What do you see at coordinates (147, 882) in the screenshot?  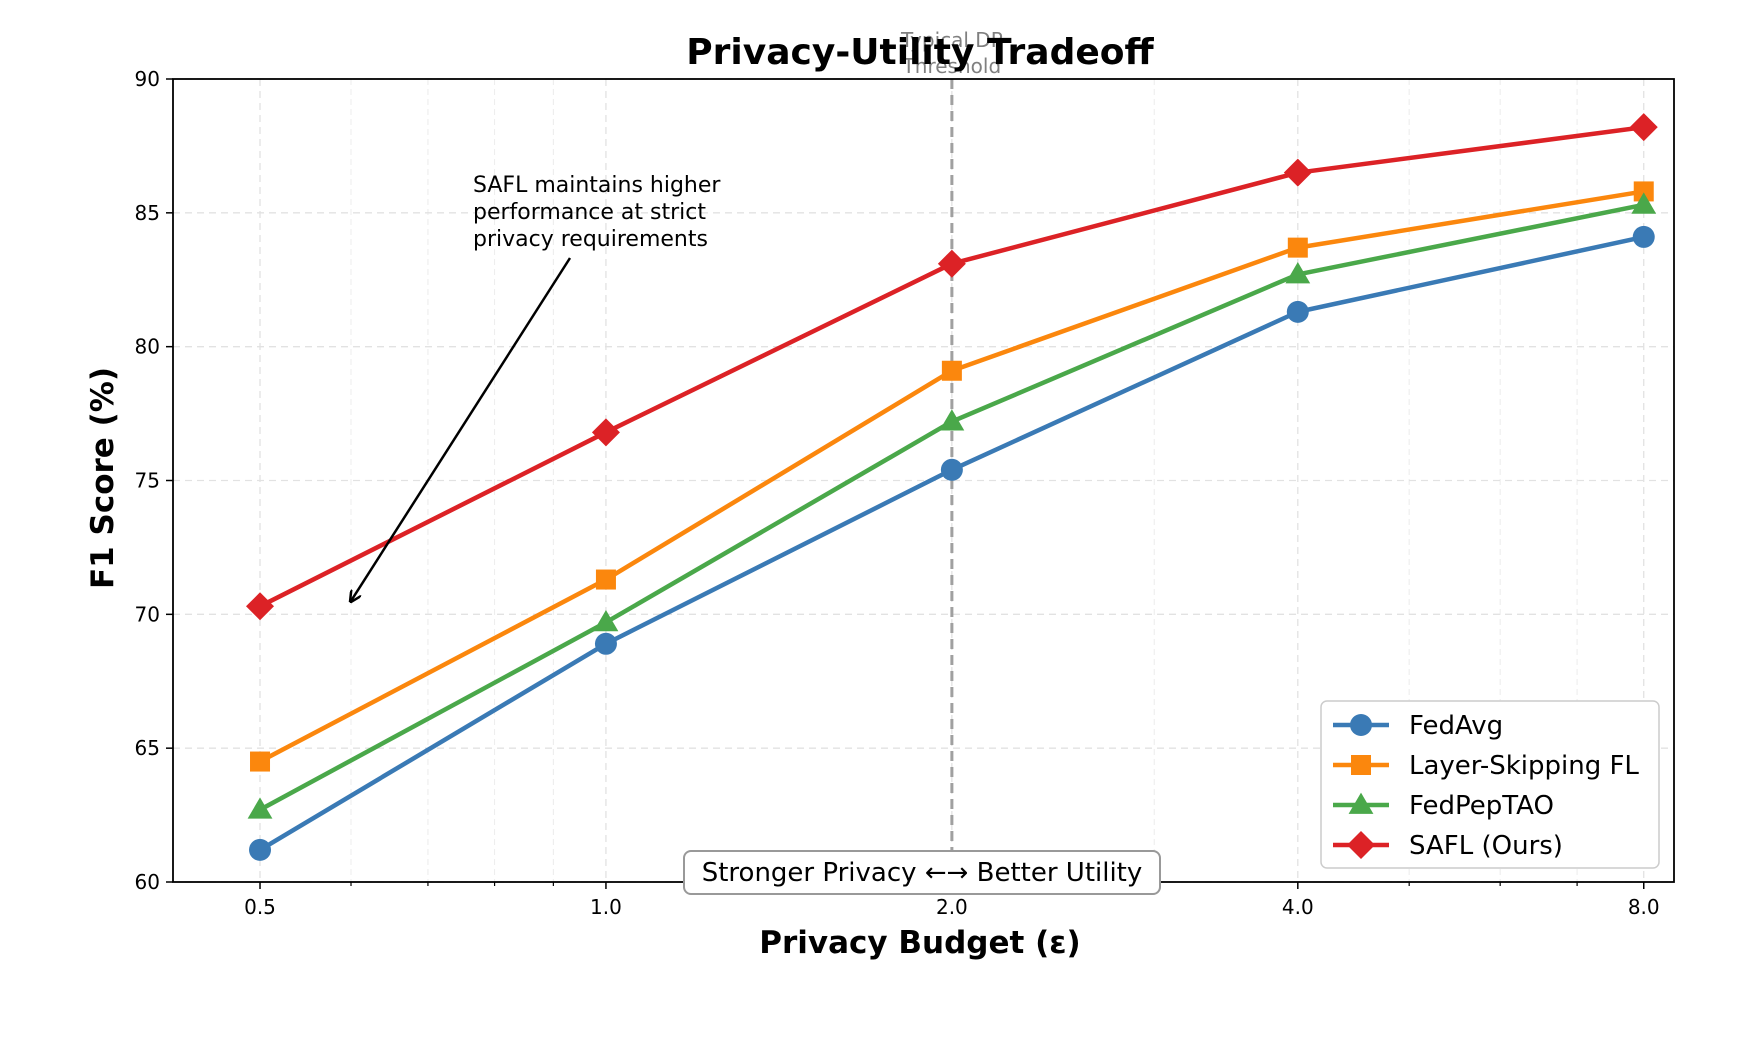 I see `y-tick-label: 60` at bounding box center [147, 882].